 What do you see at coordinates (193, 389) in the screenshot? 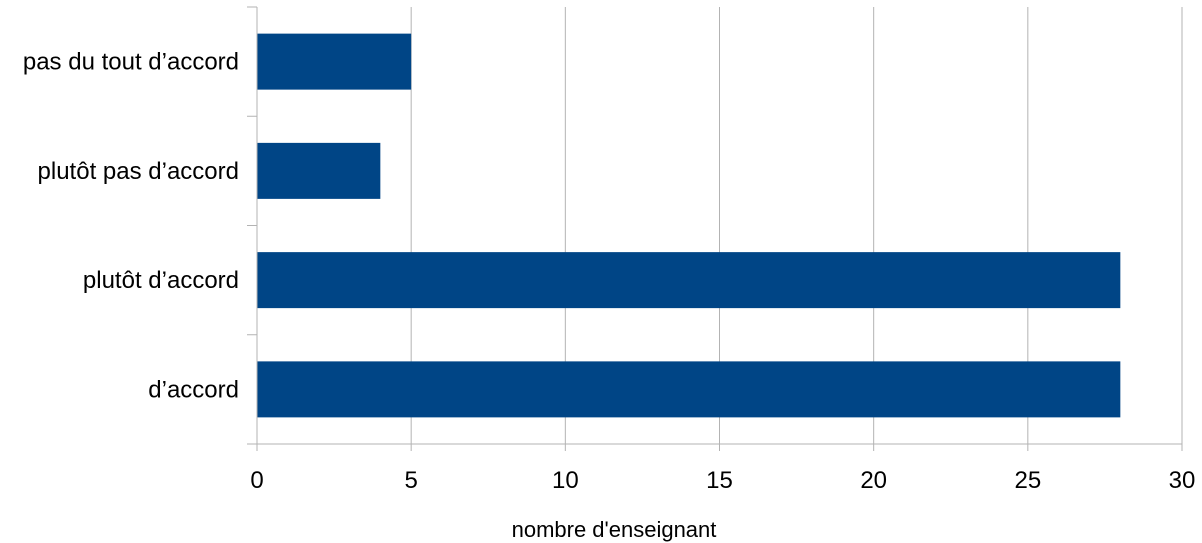
I see `category-label: d’accord` at bounding box center [193, 389].